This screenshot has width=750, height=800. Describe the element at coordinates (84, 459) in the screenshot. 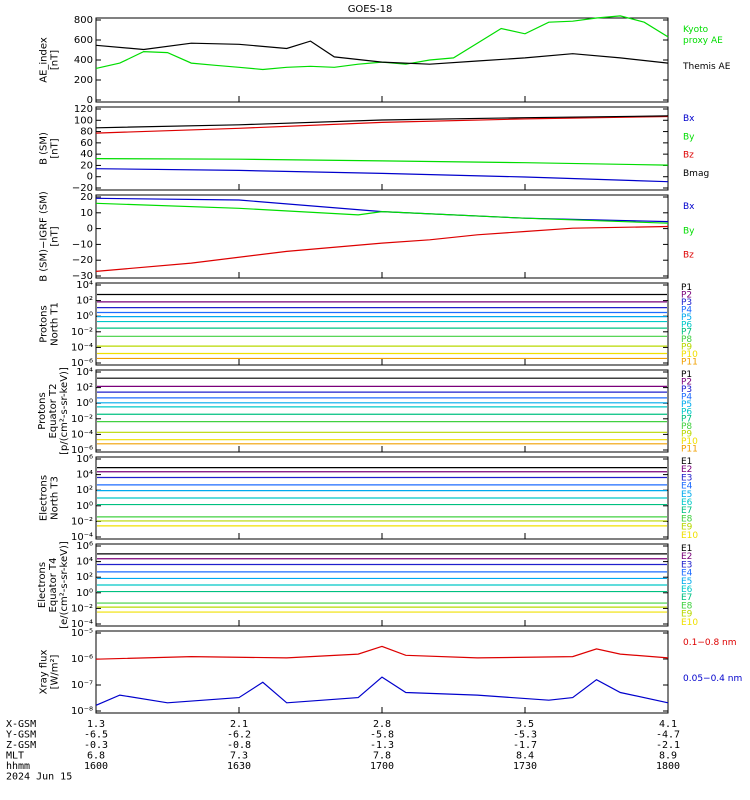

I see `y-tick-label: 10⁶` at that location.